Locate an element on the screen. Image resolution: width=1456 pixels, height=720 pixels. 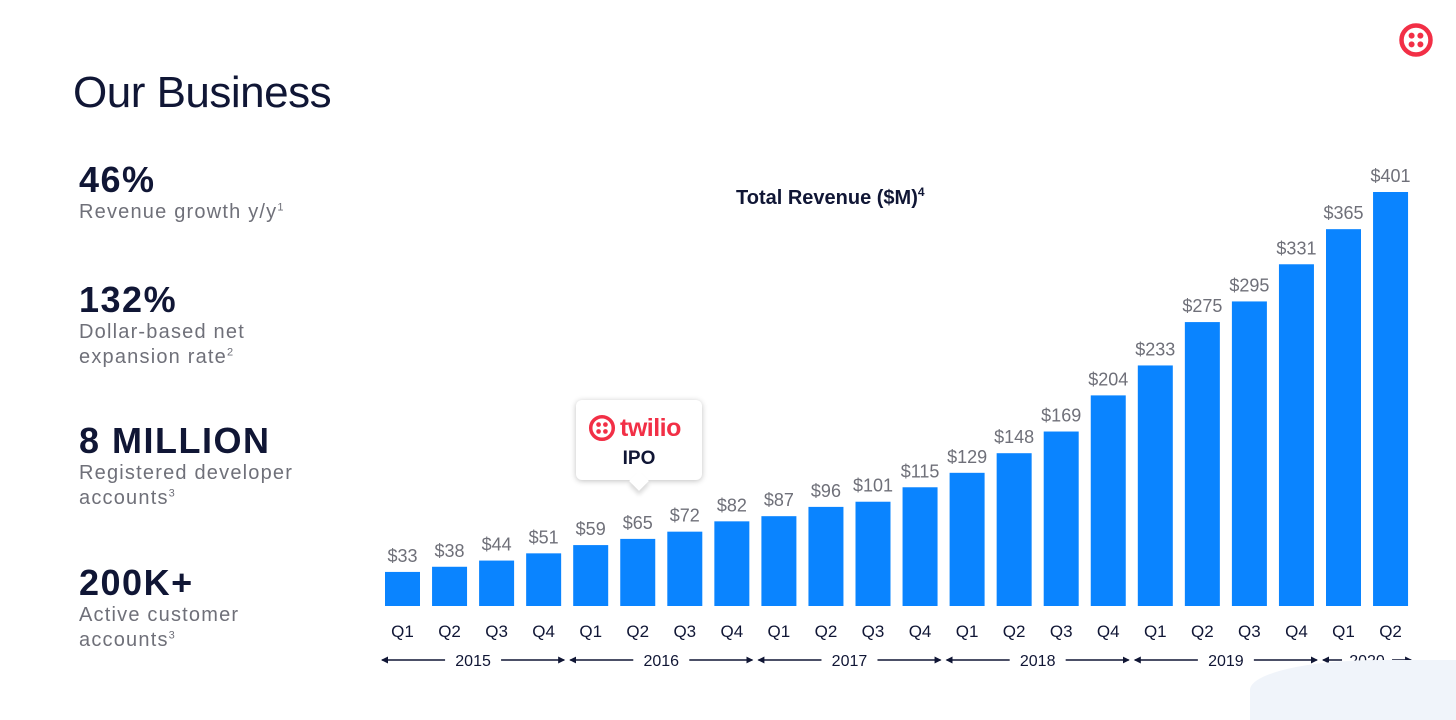
bar-value-label: $59 is located at coordinates (591, 529).